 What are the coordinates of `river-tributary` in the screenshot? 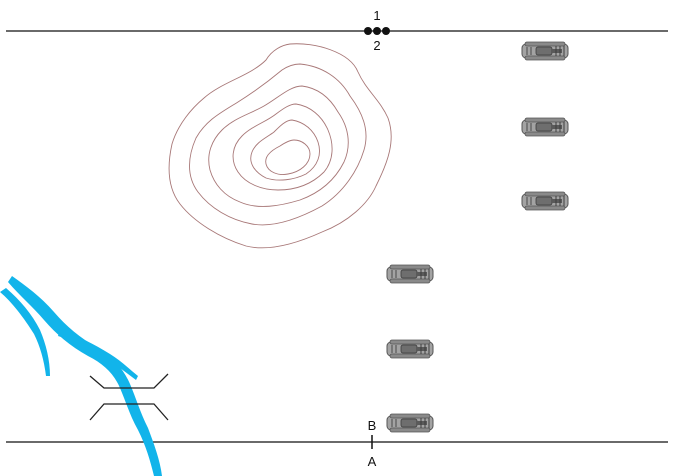 It's located at (98, 355).